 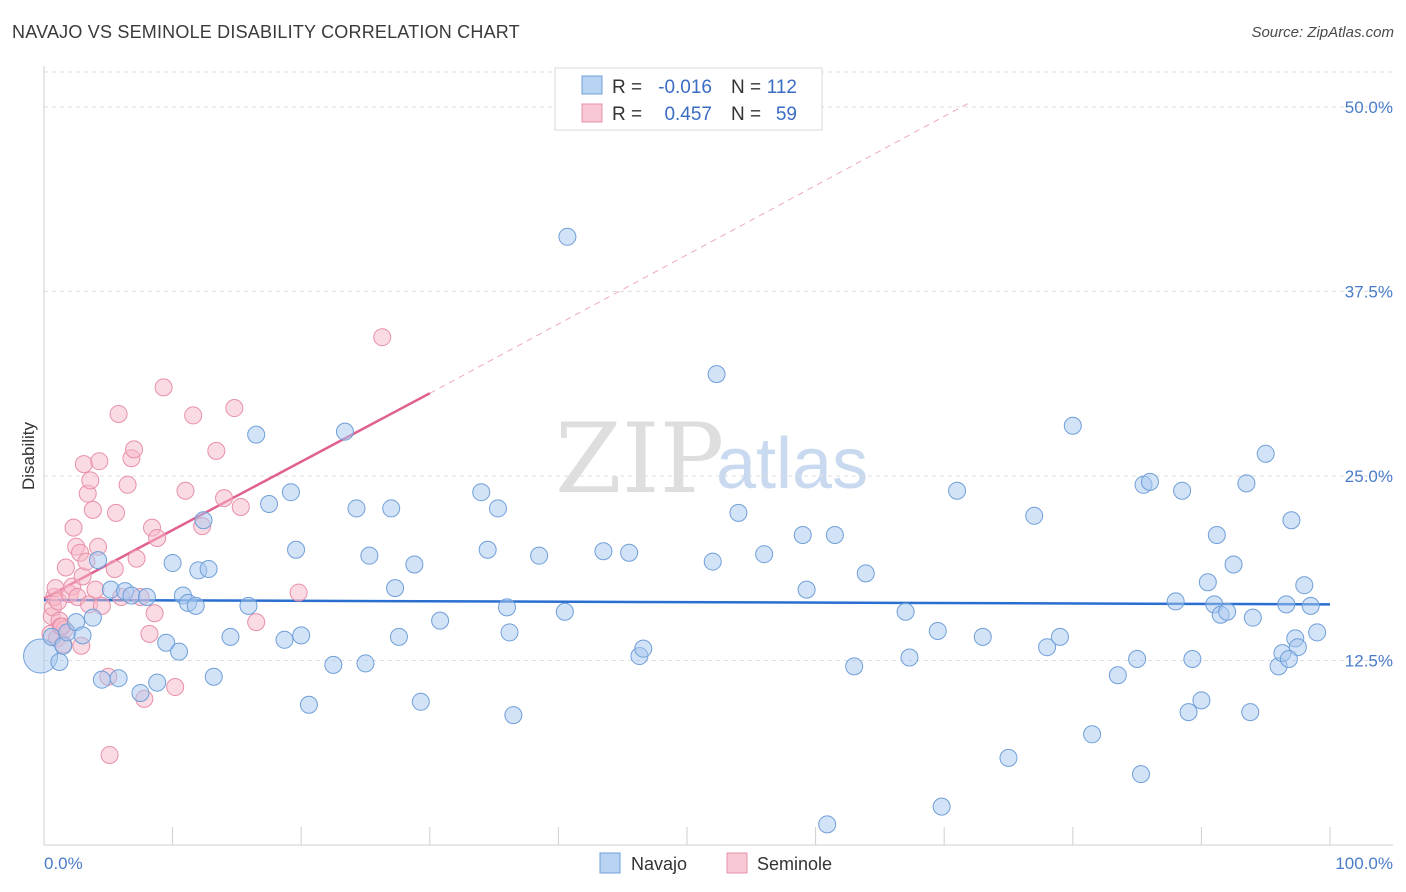 I want to click on y-tick-label: 50.0%, so click(x=1369, y=107).